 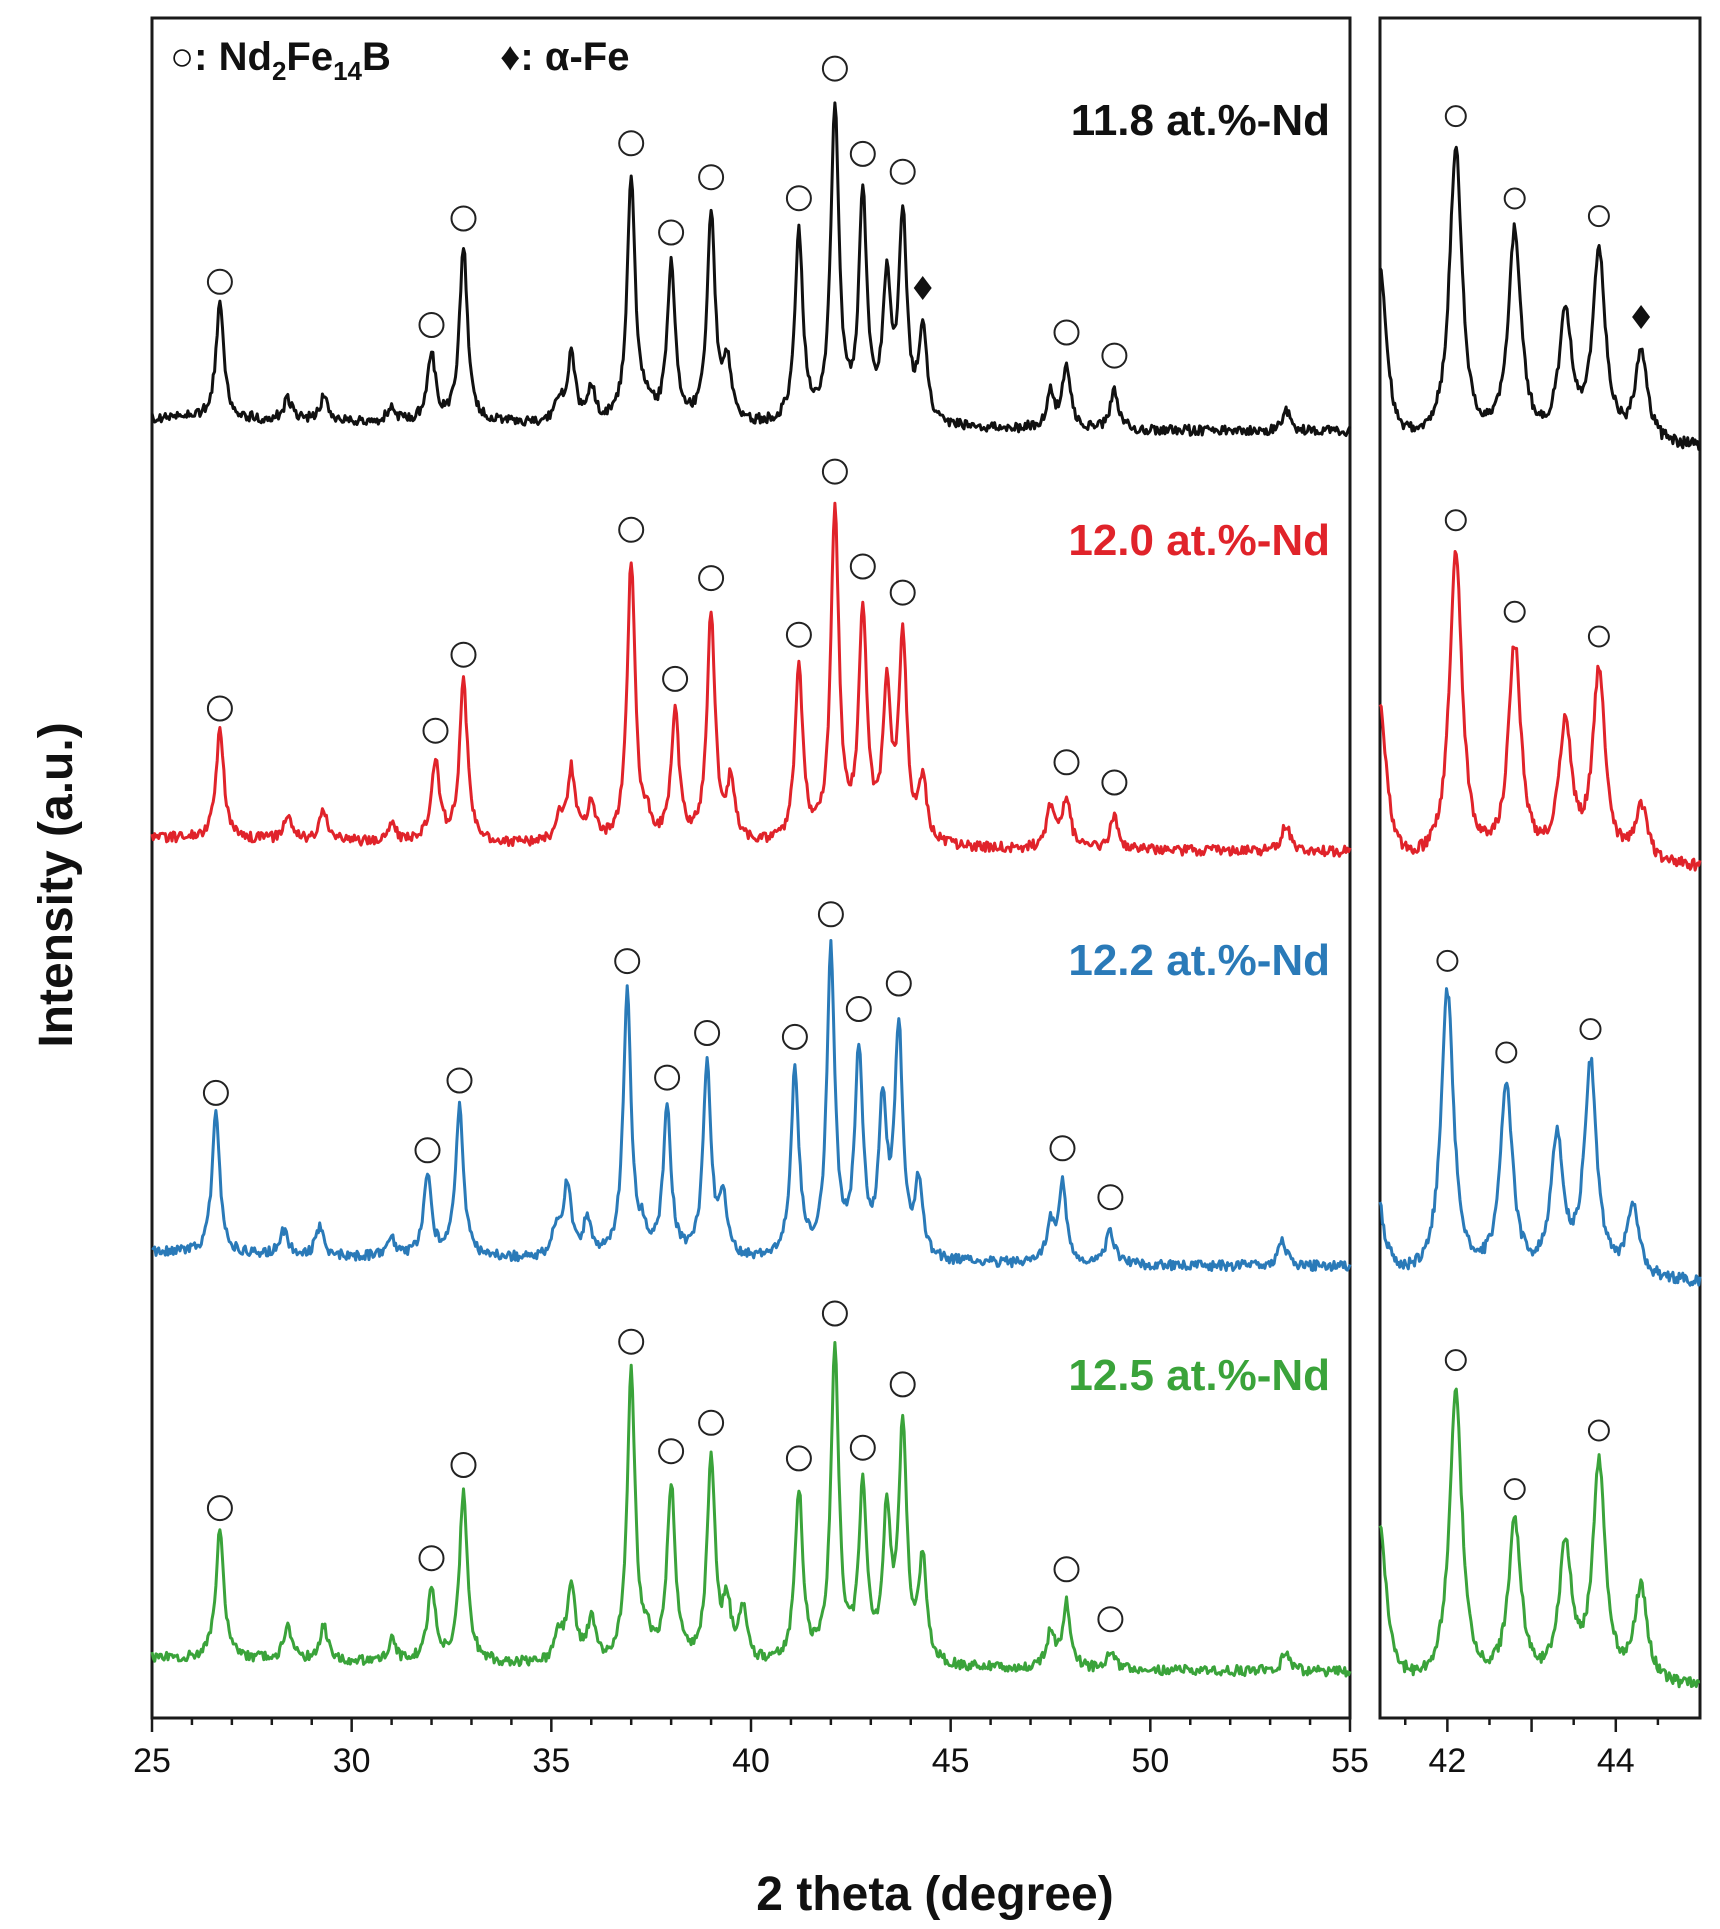 What do you see at coordinates (922, 287) in the screenshot?
I see `alpha-fe-marker` at bounding box center [922, 287].